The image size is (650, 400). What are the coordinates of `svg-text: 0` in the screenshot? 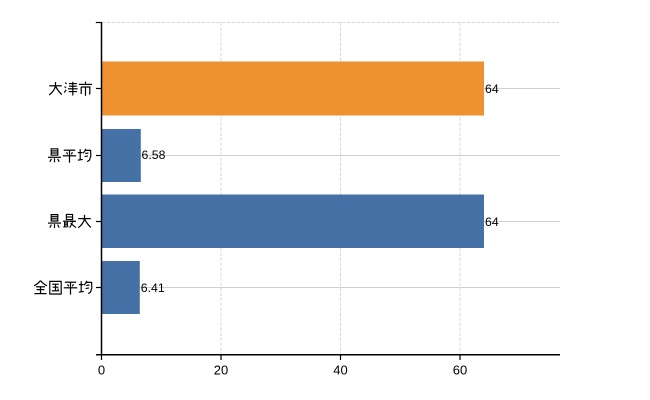 It's located at (101, 370).